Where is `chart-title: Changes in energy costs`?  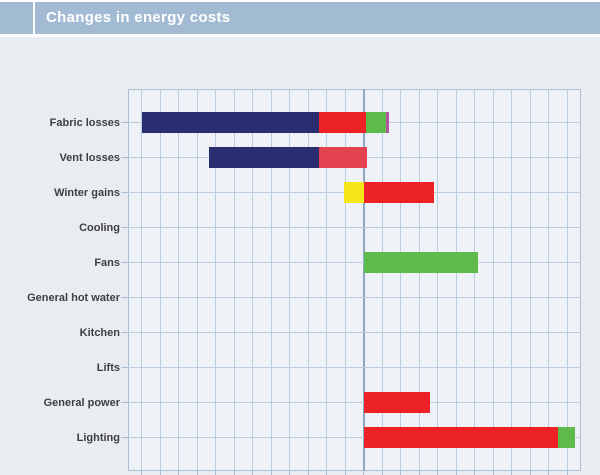
chart-title: Changes in energy costs is located at coordinates (138, 17).